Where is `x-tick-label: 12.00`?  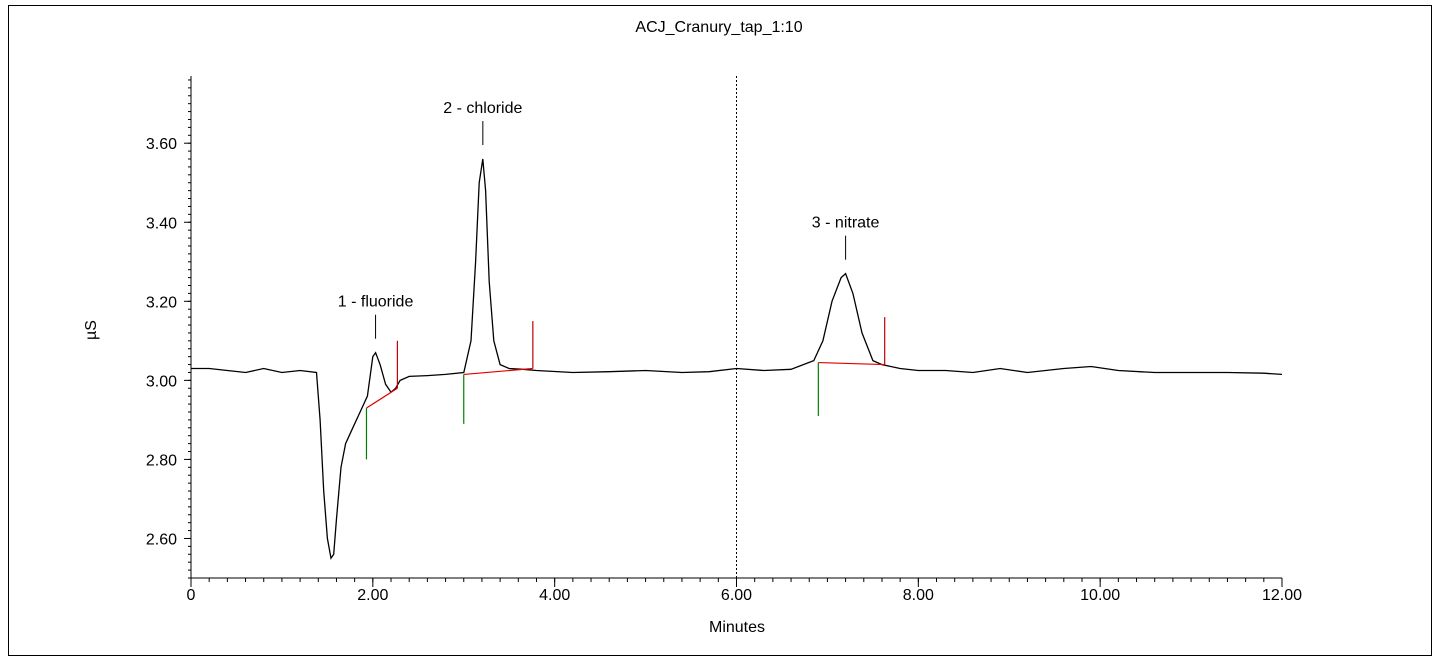
x-tick-label: 12.00 is located at coordinates (1282, 595).